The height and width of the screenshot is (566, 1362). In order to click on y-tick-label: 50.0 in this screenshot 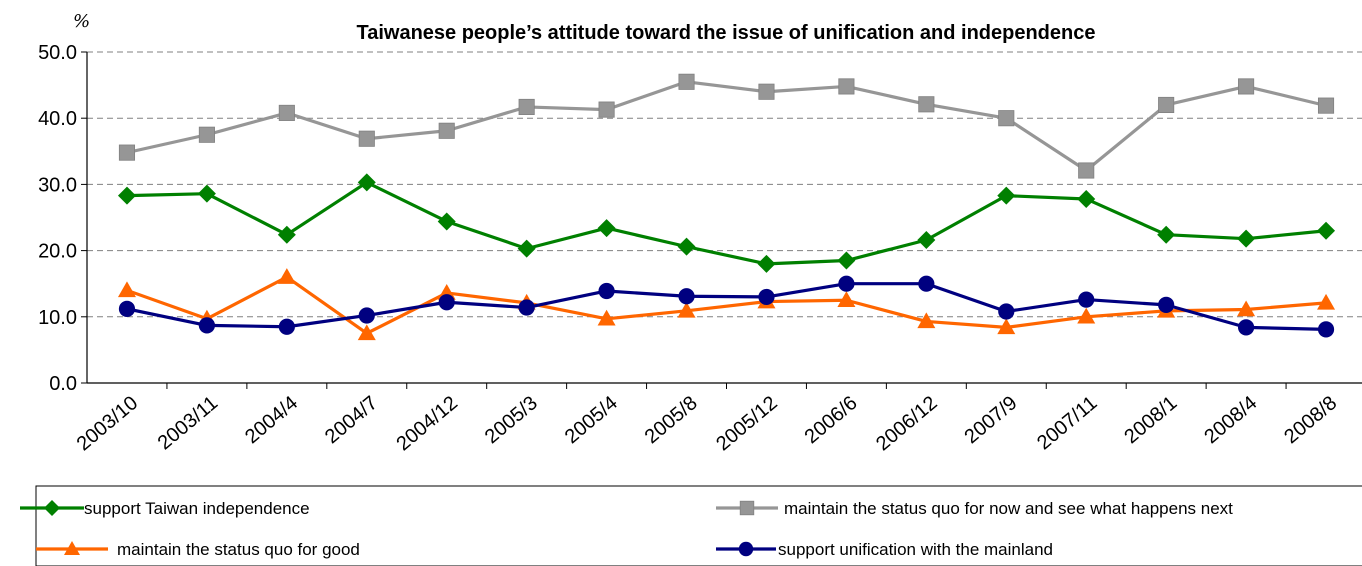, I will do `click(57, 53)`.